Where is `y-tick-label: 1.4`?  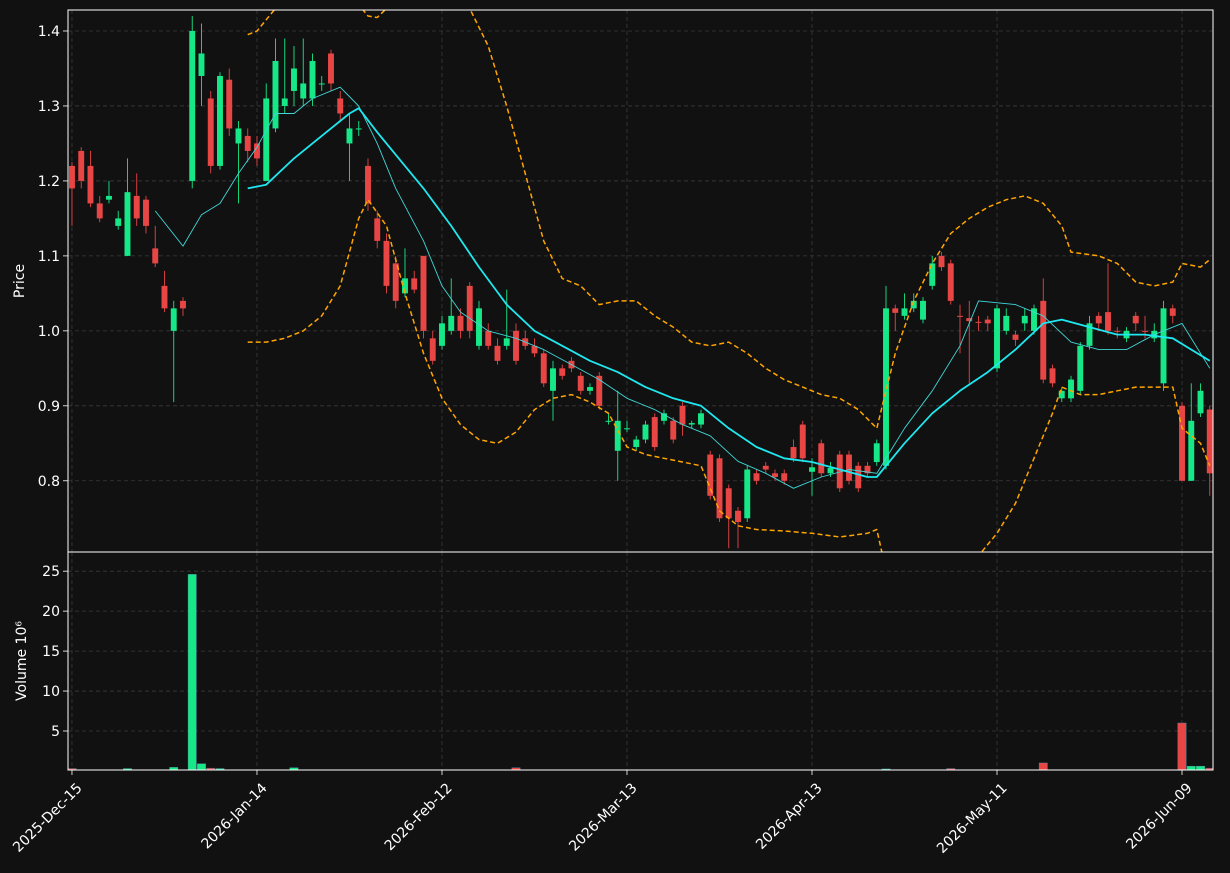
y-tick-label: 1.4 is located at coordinates (49, 32).